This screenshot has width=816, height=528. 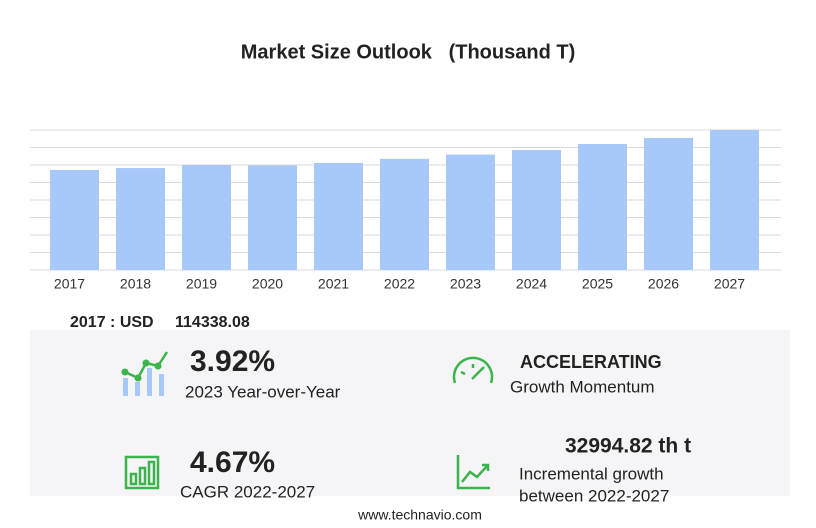 What do you see at coordinates (247, 491) in the screenshot?
I see `cagr-label: CAGR 2022-2027` at bounding box center [247, 491].